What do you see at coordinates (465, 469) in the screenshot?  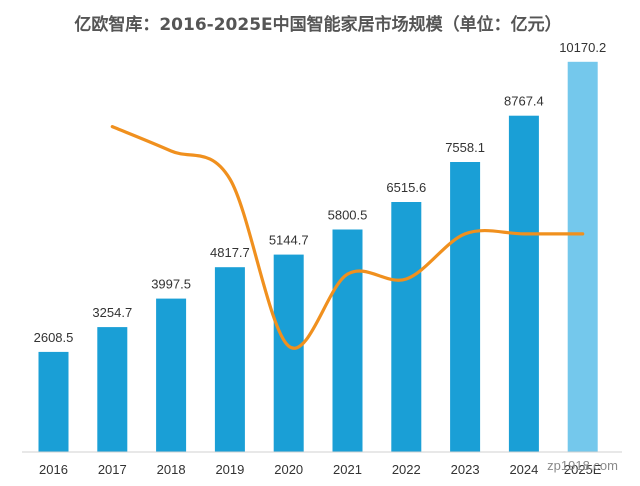 I see `x-tick-2023: 2023` at bounding box center [465, 469].